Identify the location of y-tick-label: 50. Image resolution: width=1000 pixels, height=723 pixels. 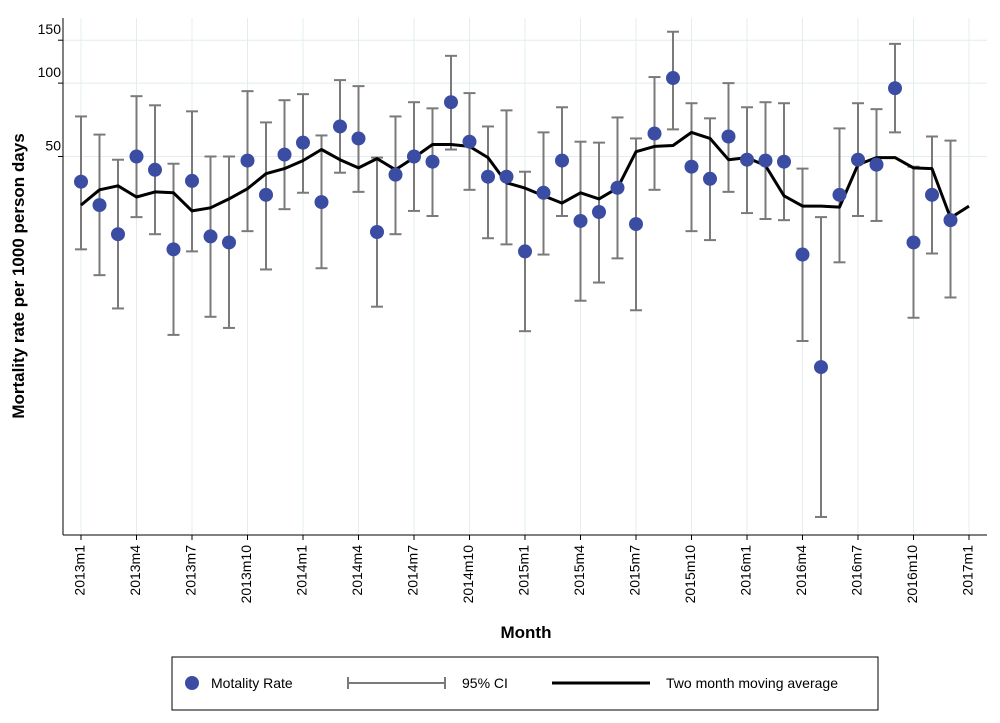
(53, 145).